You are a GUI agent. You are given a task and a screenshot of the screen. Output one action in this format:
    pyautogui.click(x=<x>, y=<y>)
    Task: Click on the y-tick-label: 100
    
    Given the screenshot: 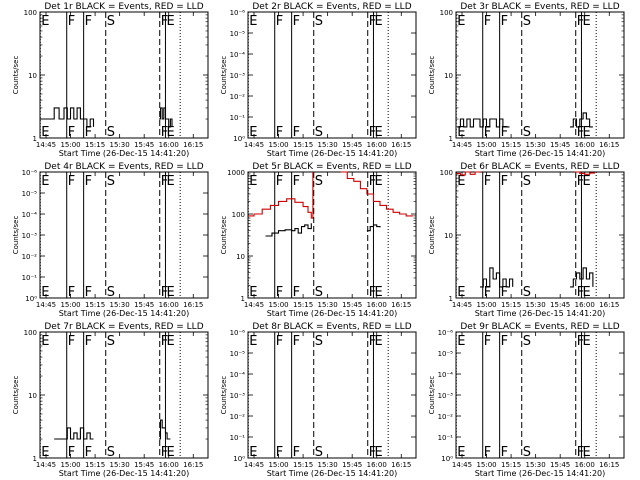 What is the action you would take?
    pyautogui.click(x=446, y=173)
    